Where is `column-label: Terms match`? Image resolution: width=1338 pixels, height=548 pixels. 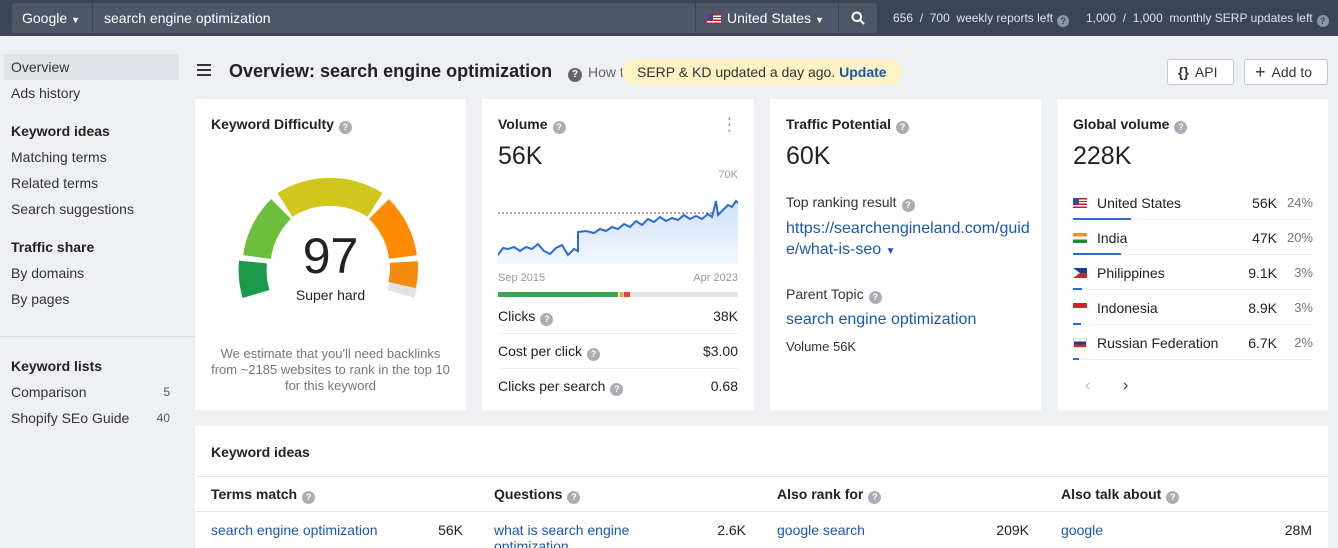
column-label: Terms match is located at coordinates (254, 494).